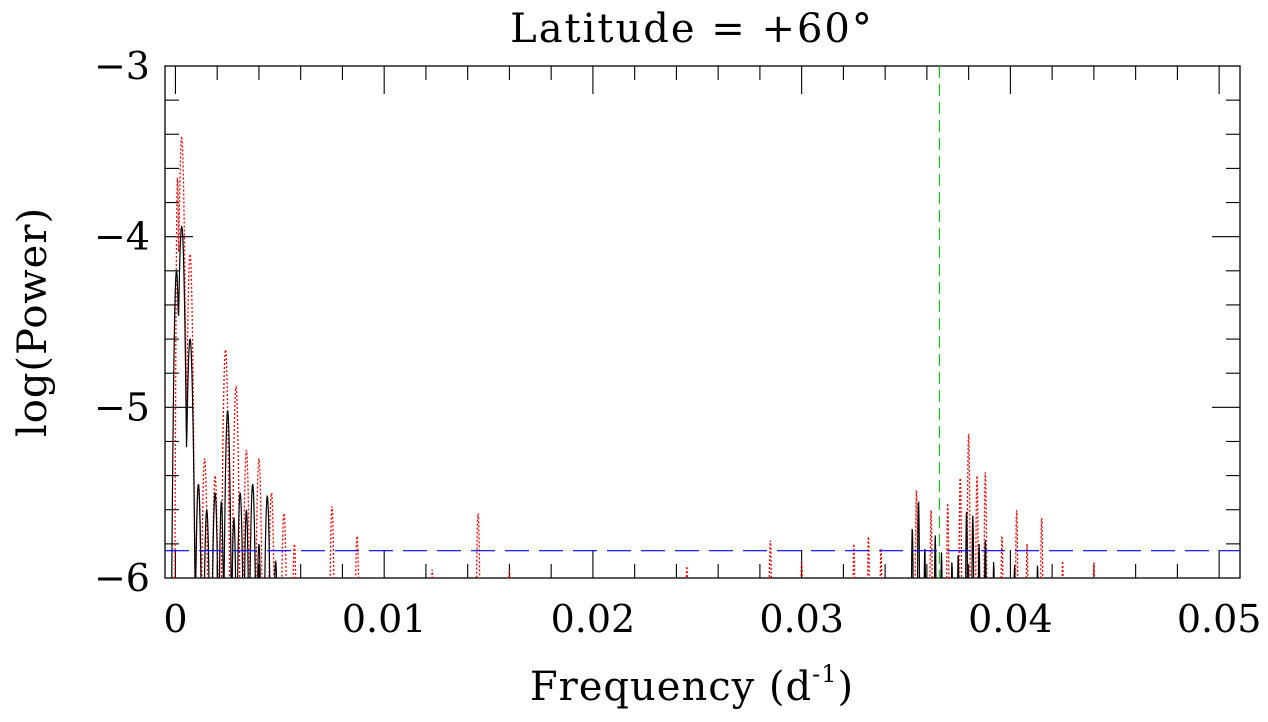 The width and height of the screenshot is (1268, 722). Describe the element at coordinates (692, 29) in the screenshot. I see `chart-title: Latitude = +60°` at that location.